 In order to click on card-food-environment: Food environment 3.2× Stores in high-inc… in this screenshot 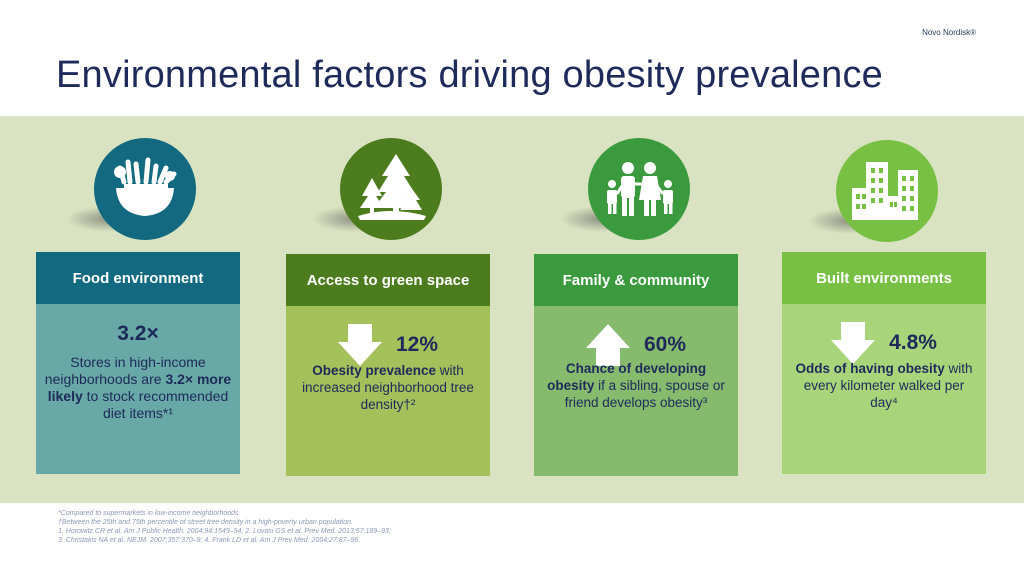, I will do `click(138, 363)`.